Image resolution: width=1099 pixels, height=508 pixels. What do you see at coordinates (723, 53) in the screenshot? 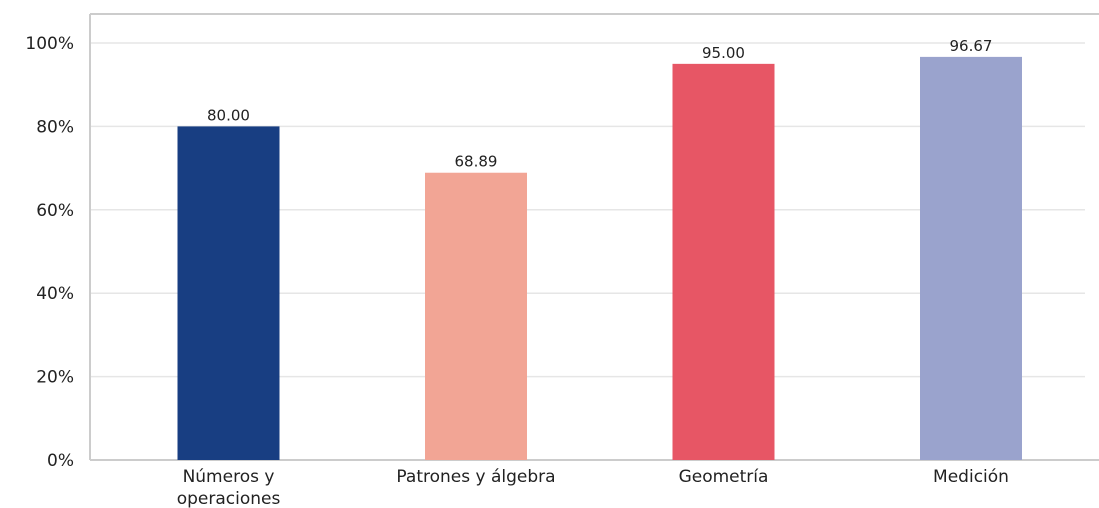
I see `data-label: 95.00` at bounding box center [723, 53].